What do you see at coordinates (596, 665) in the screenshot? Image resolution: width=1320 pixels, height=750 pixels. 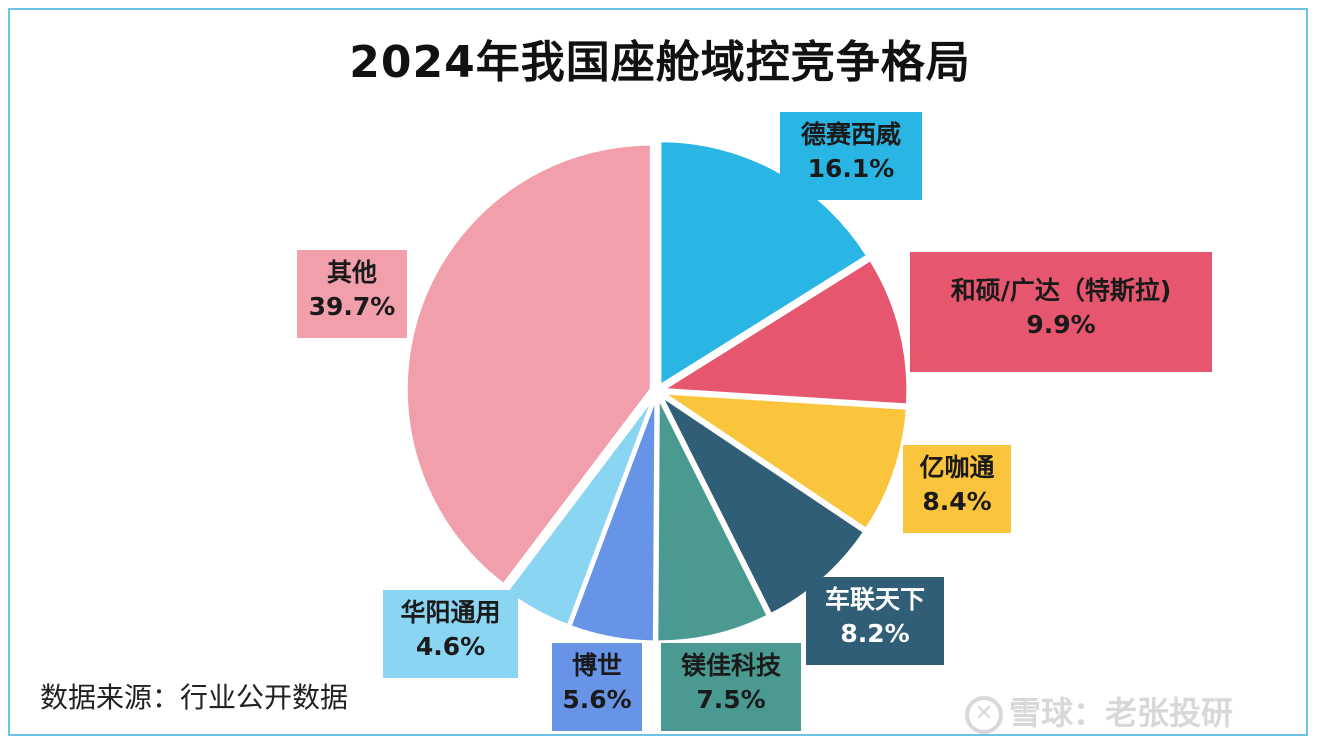 I see `slice-name-bosch: 博世` at bounding box center [596, 665].